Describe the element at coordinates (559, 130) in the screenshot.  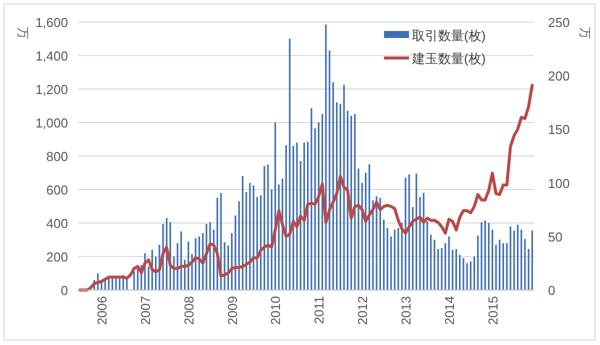
I see `y2-tick-label: 150` at that location.